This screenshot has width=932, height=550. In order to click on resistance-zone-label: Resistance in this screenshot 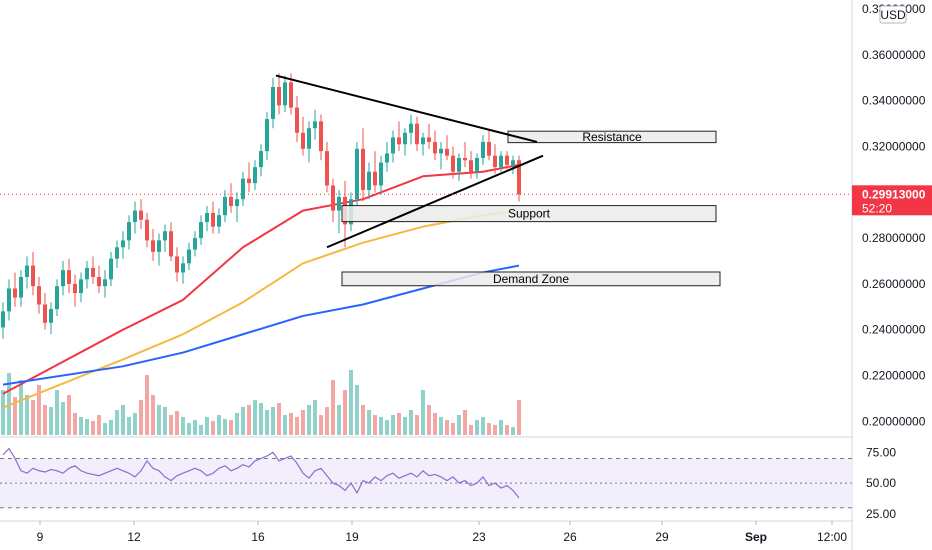, I will do `click(612, 137)`.